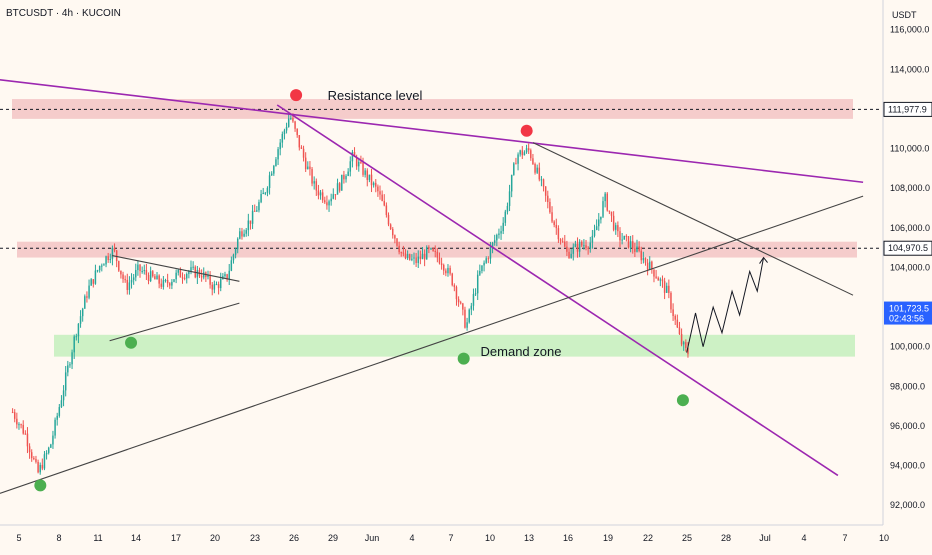 This screenshot has width=932, height=555. I want to click on swing-marker-red, so click(526, 130).